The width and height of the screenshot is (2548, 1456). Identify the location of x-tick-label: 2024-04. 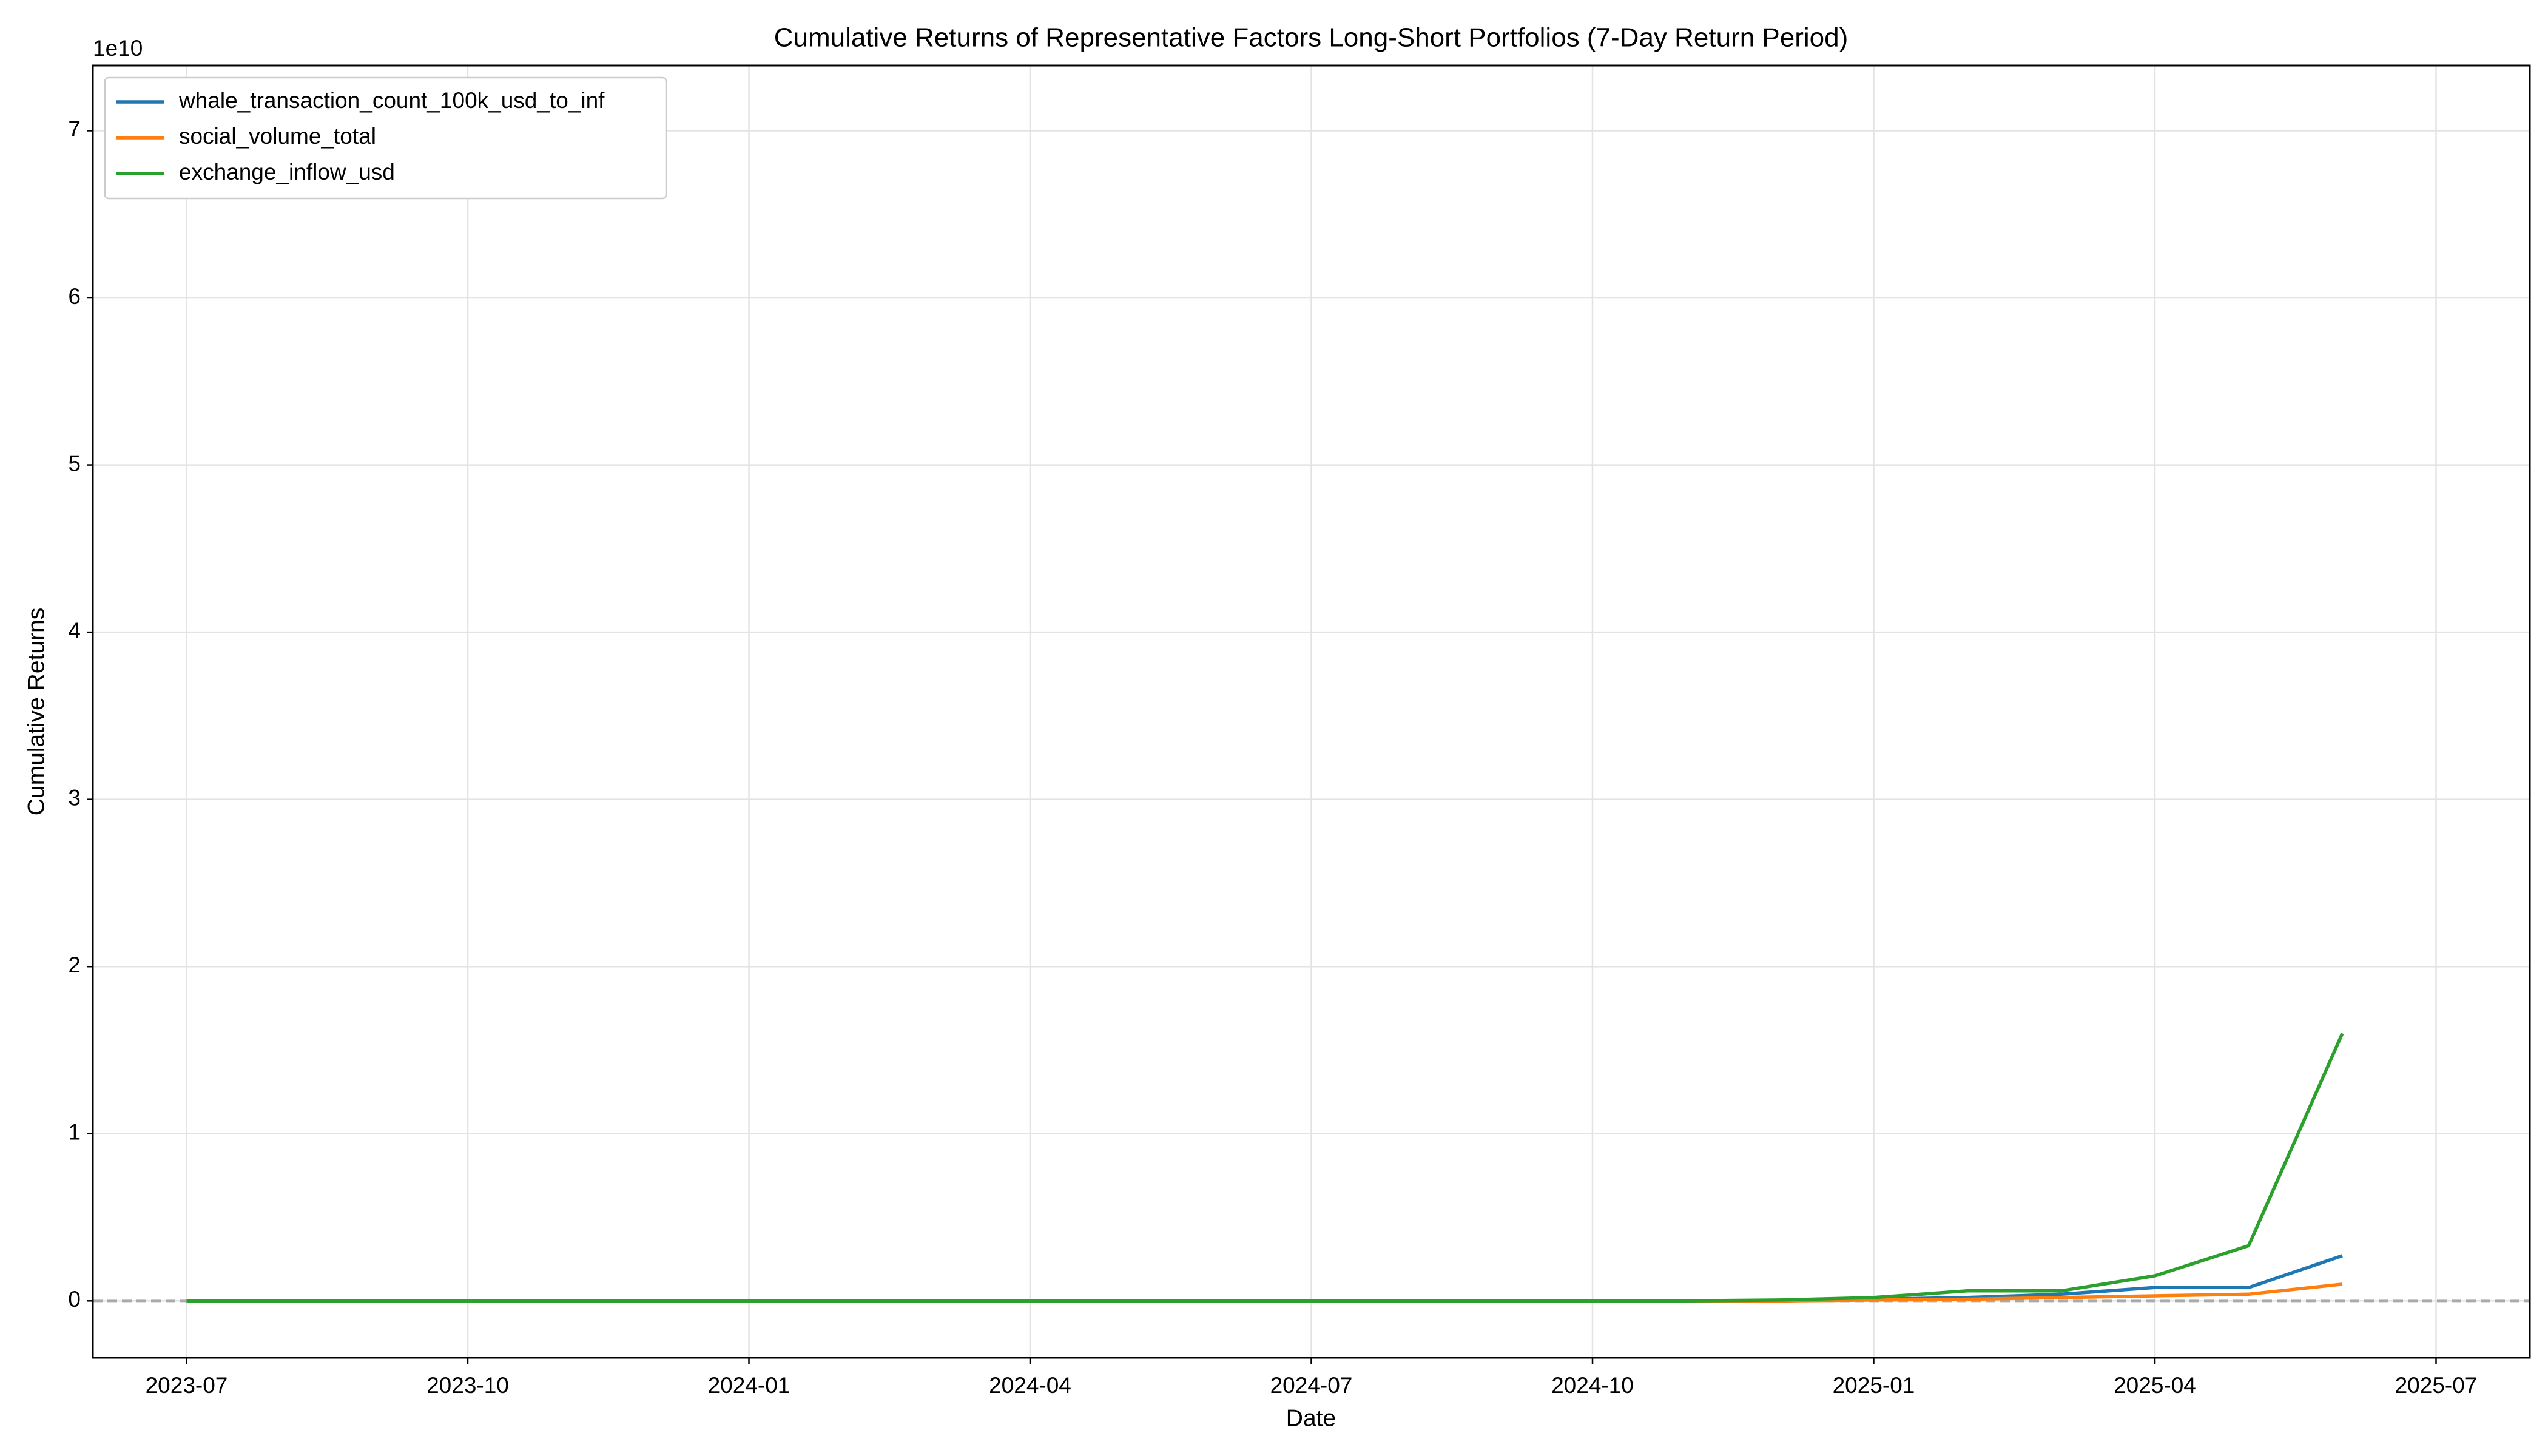
(1030, 1385).